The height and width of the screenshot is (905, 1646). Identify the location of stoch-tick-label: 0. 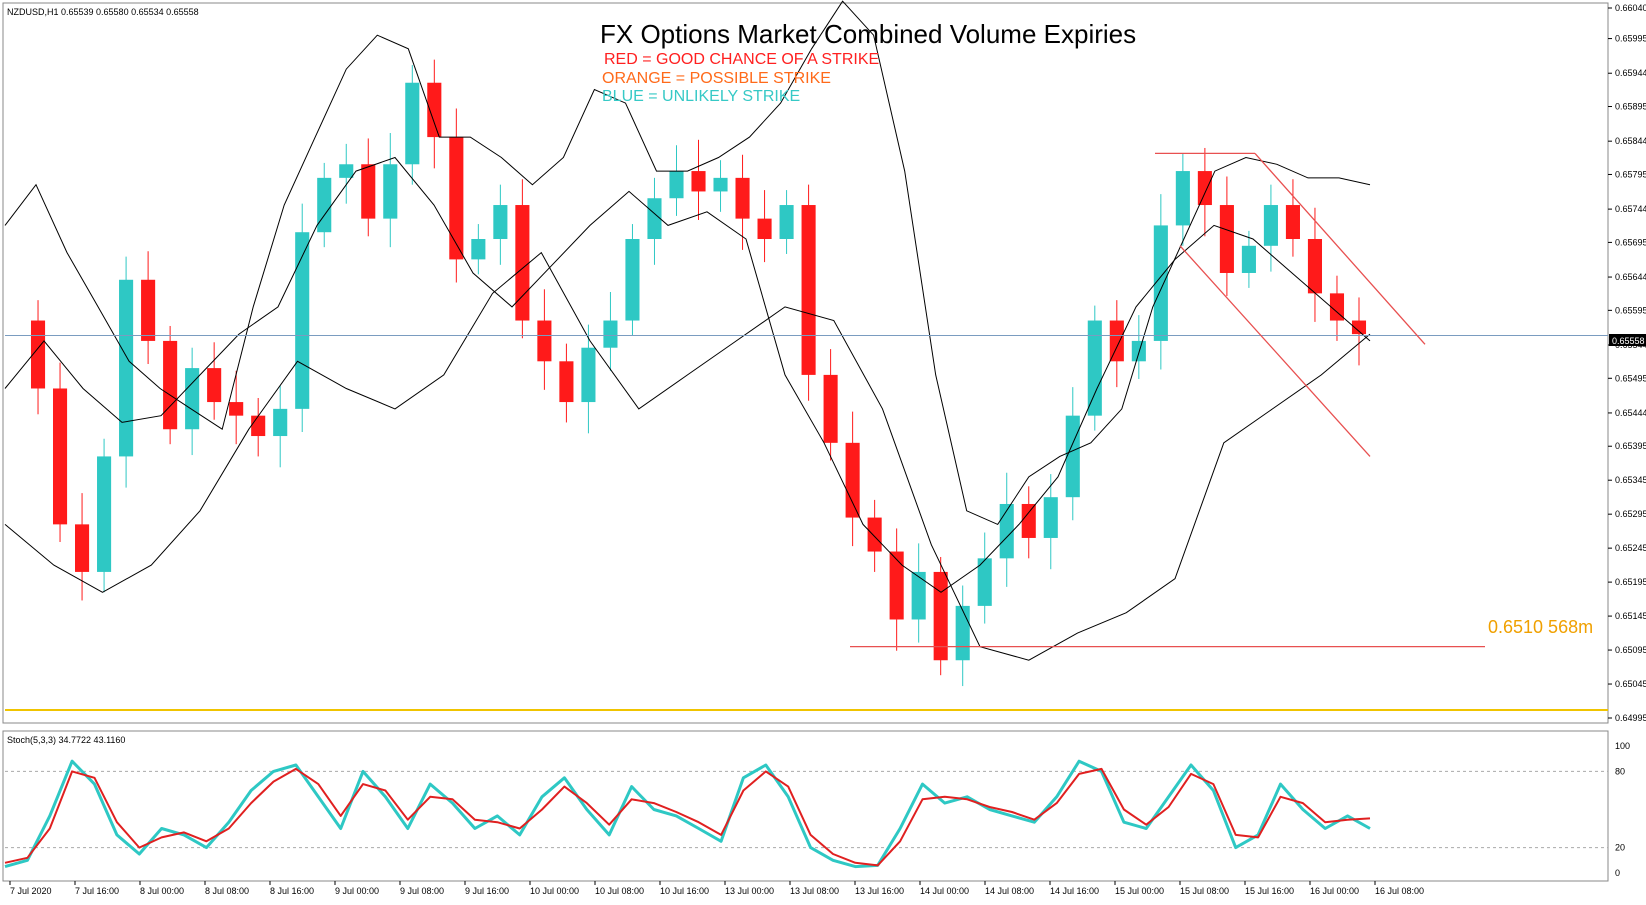
(1617, 873).